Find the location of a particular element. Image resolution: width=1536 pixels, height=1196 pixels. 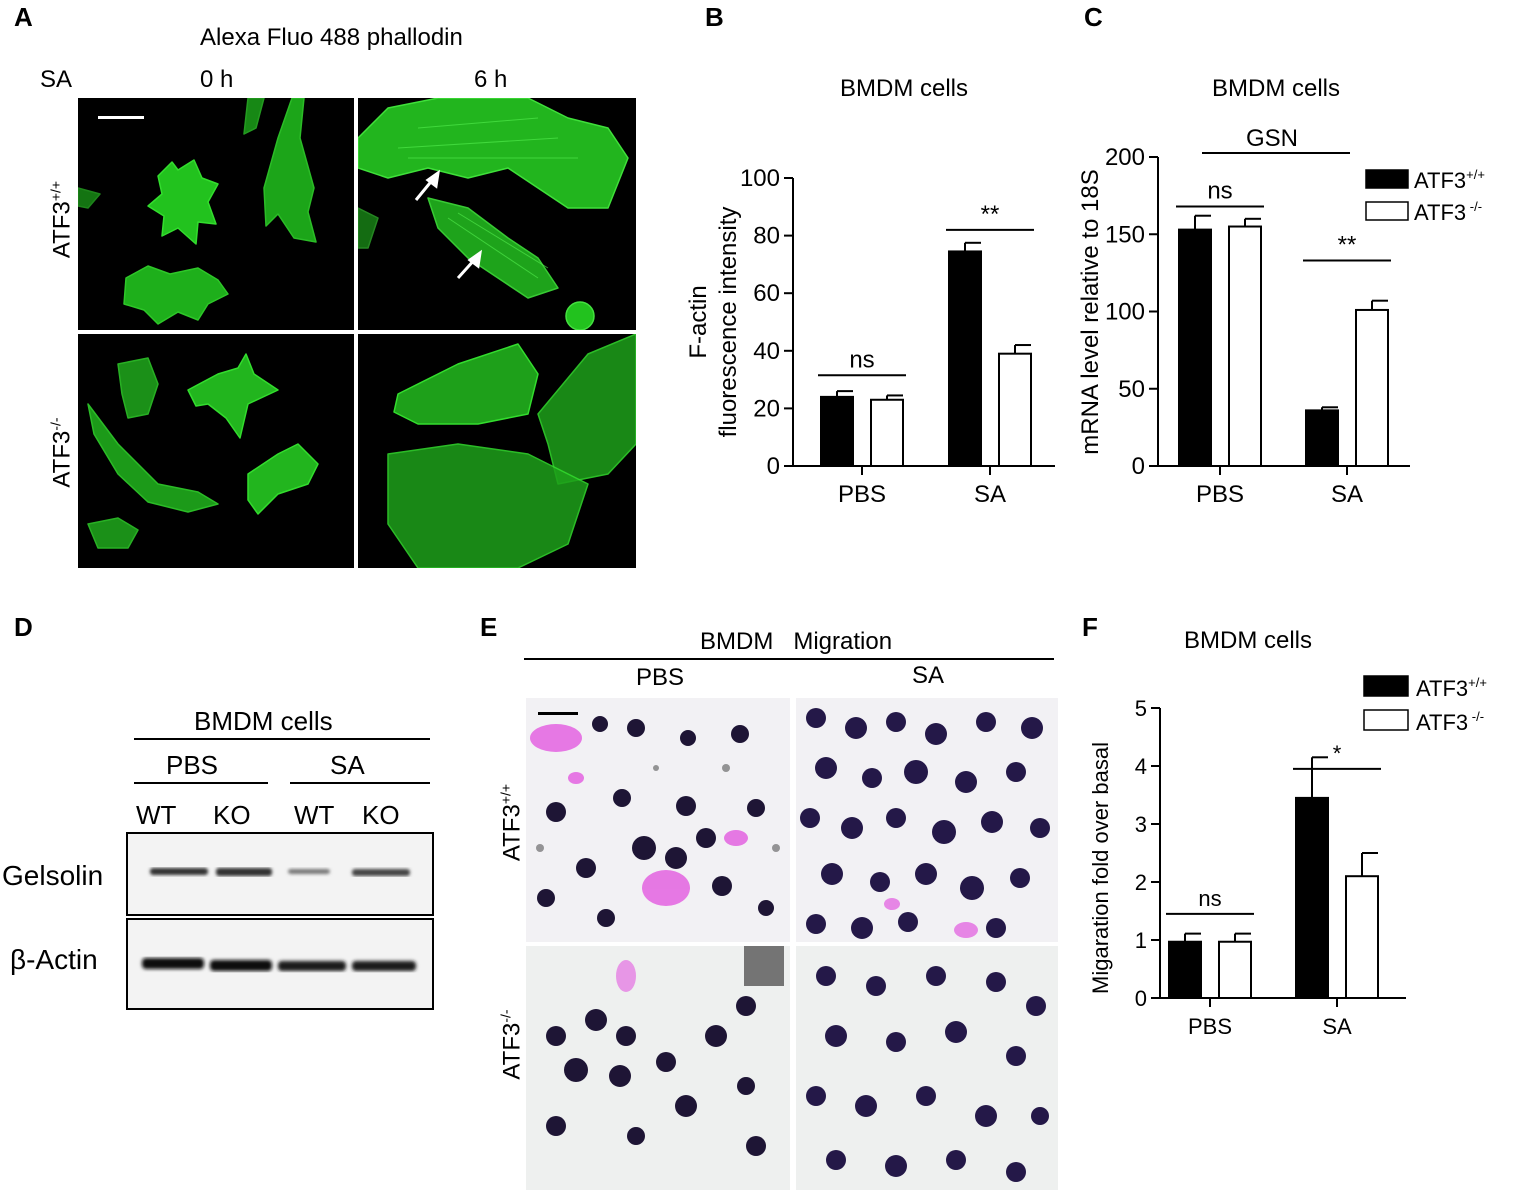

chart-b-plot: 0 20 40 60 80 100 PBS SA ns ** is located at coordinates (897, 336).